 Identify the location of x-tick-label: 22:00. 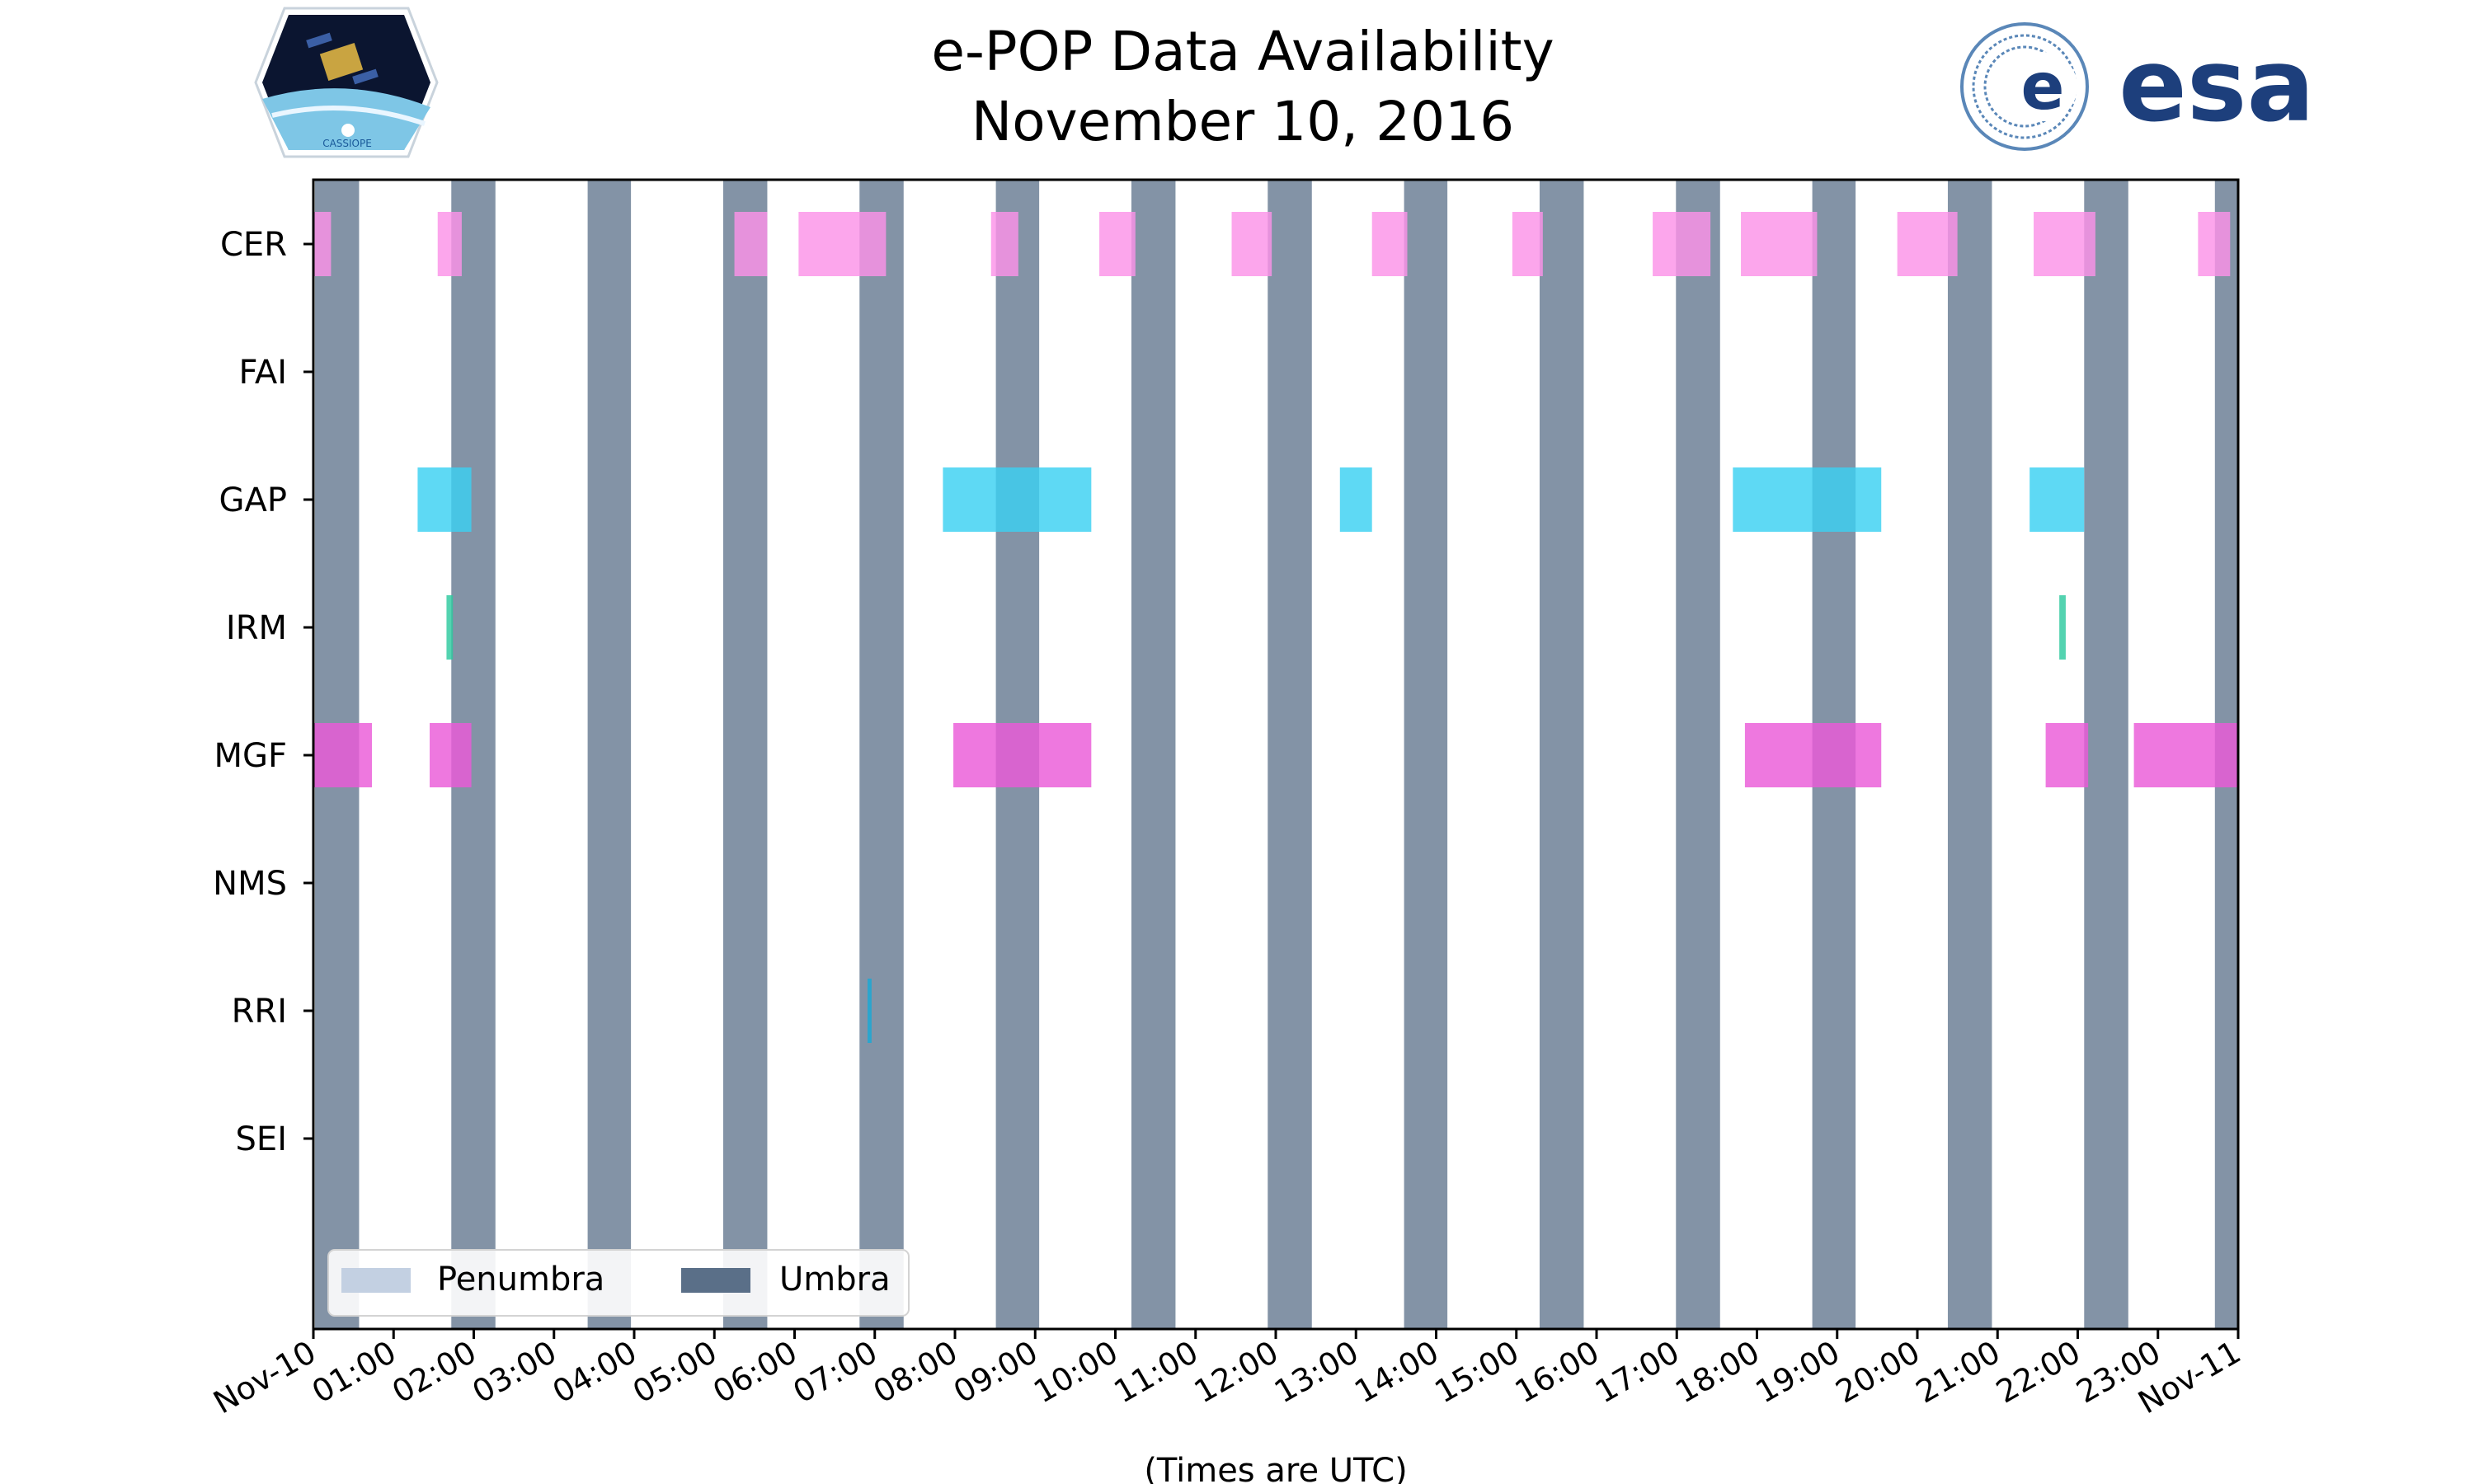
(2038, 1372).